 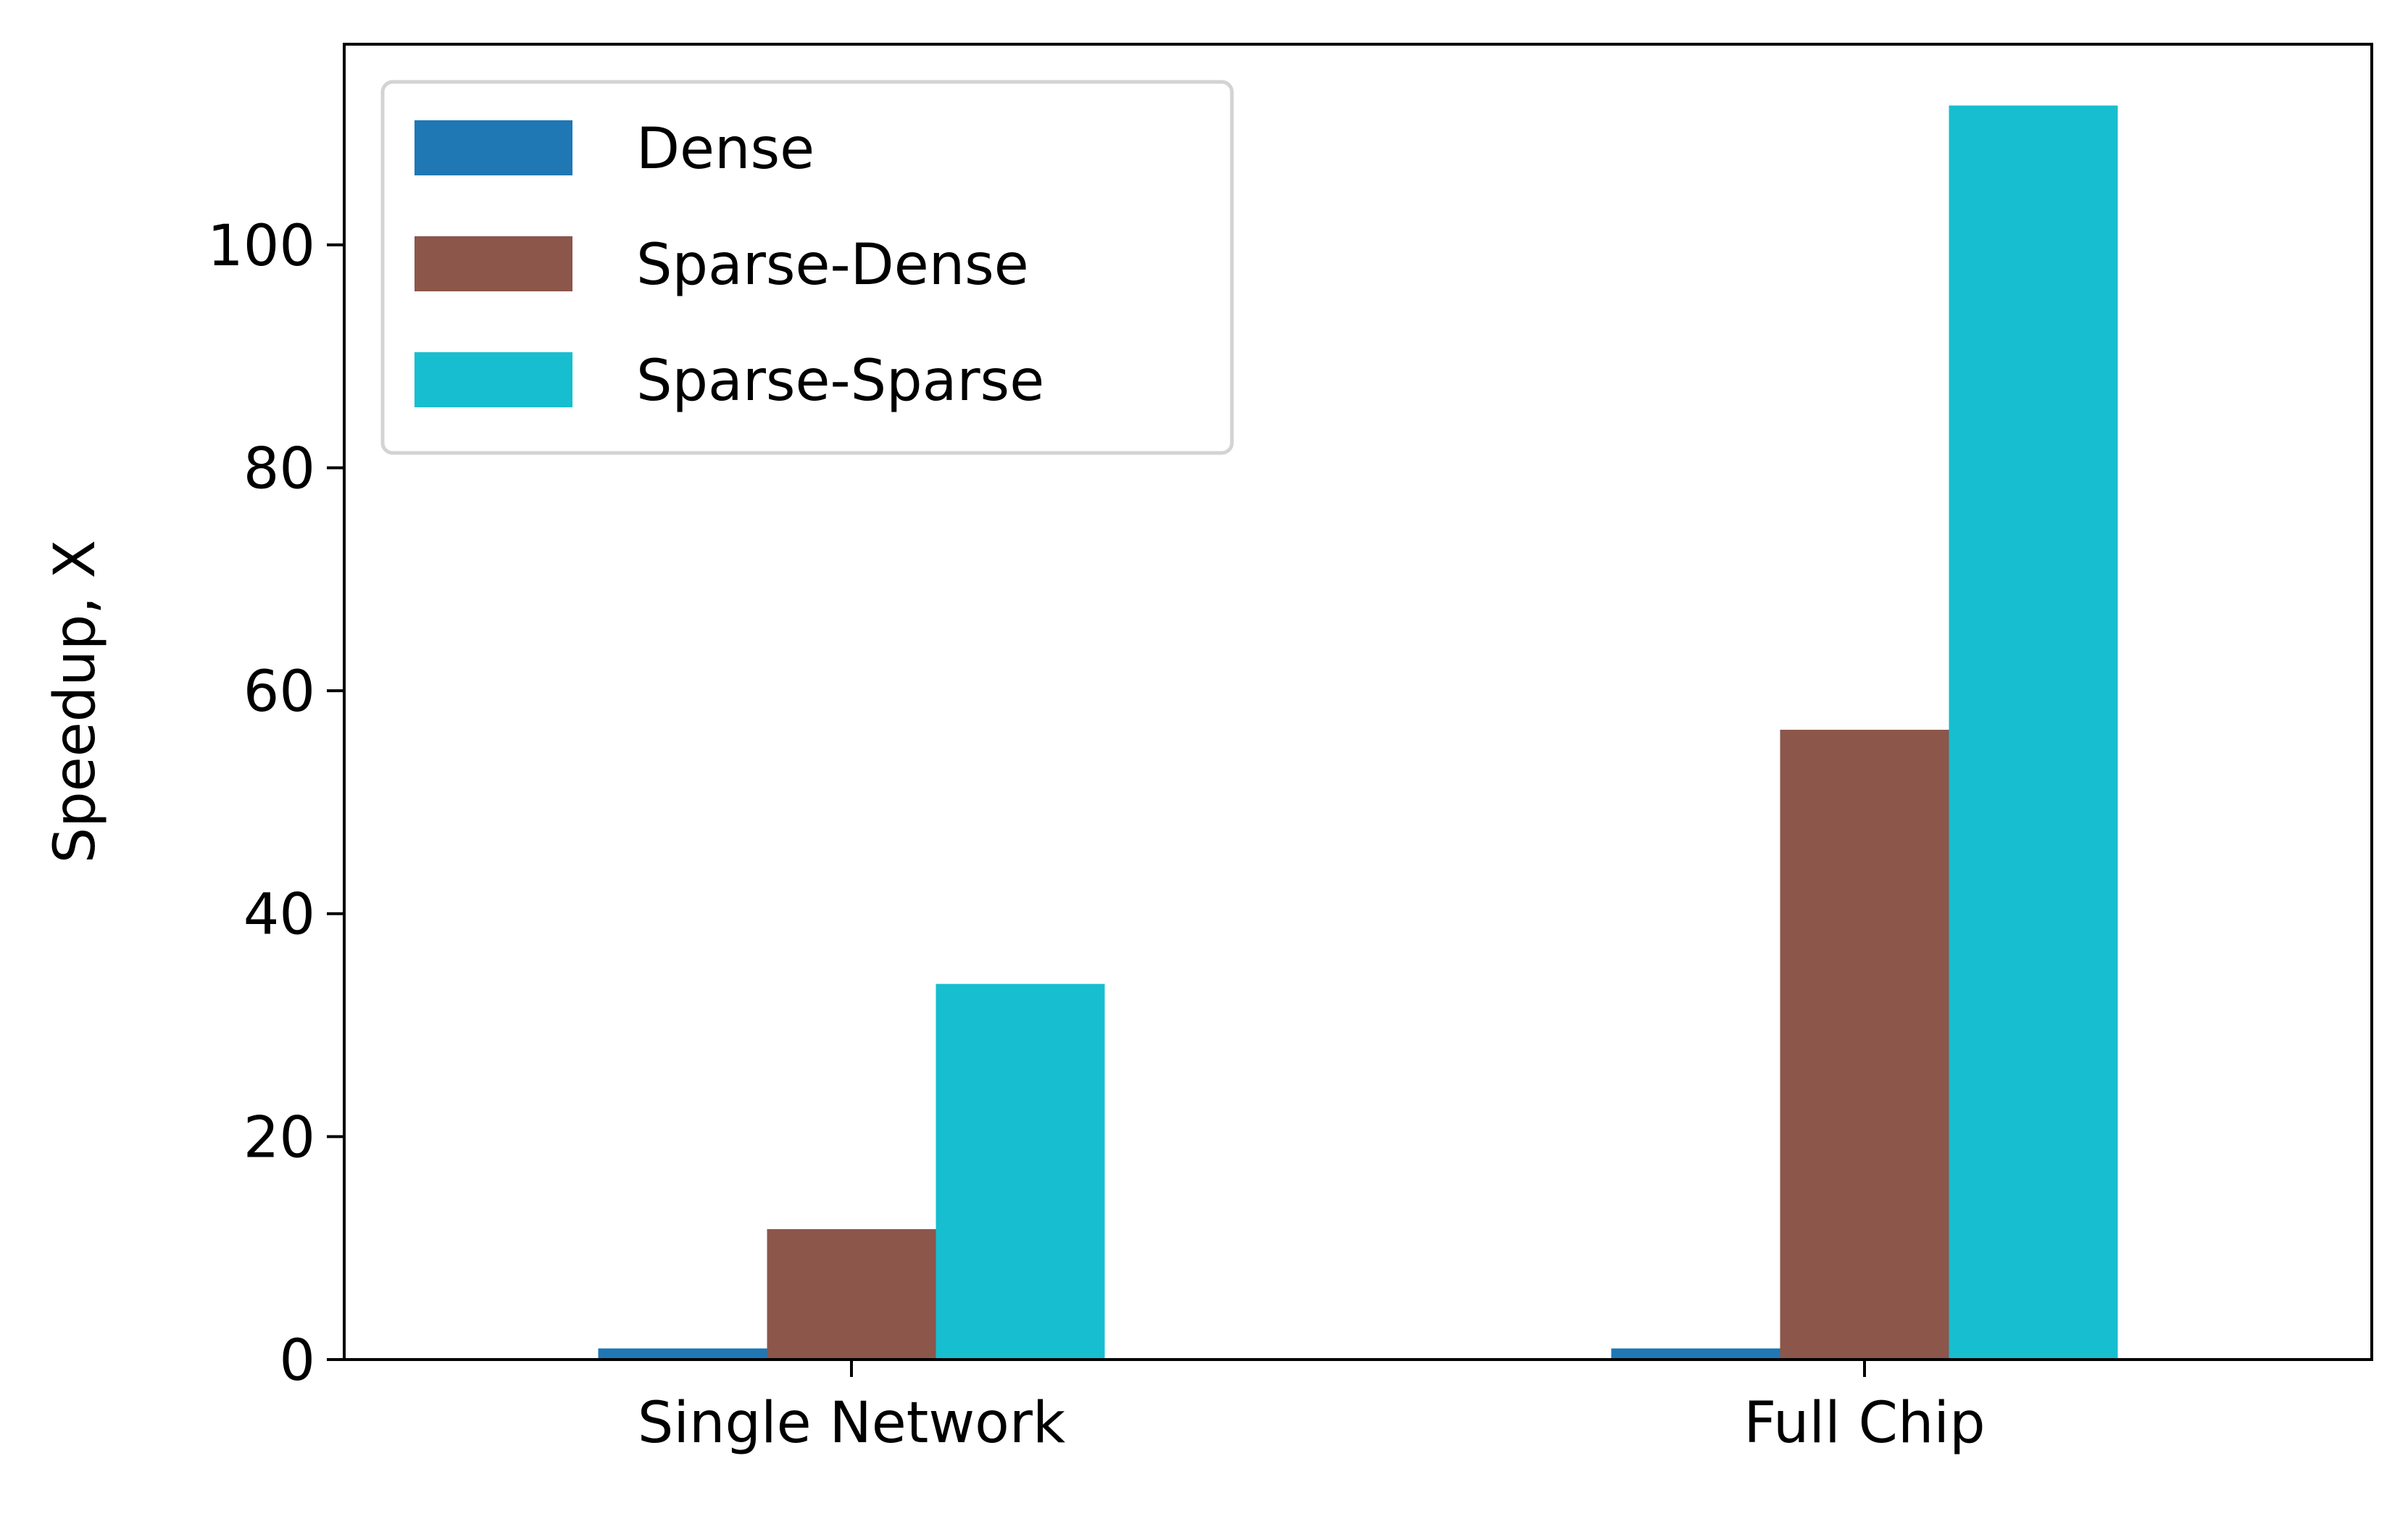 I want to click on y-tick-label: 60, so click(x=279, y=692).